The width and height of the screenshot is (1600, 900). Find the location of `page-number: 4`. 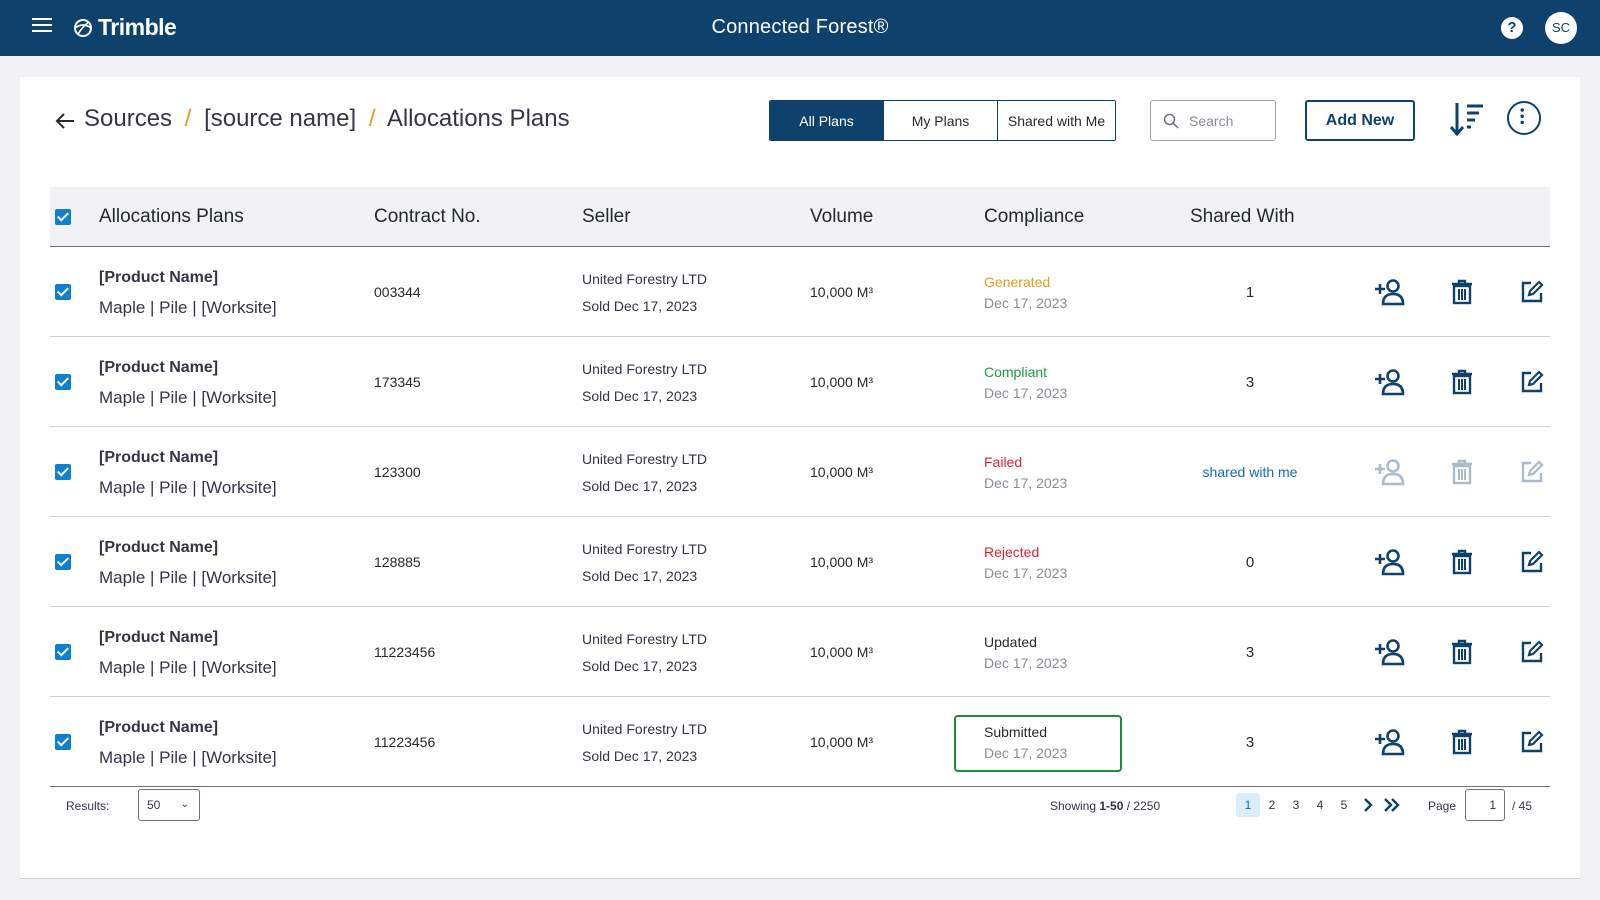

page-number: 4 is located at coordinates (1320, 805).